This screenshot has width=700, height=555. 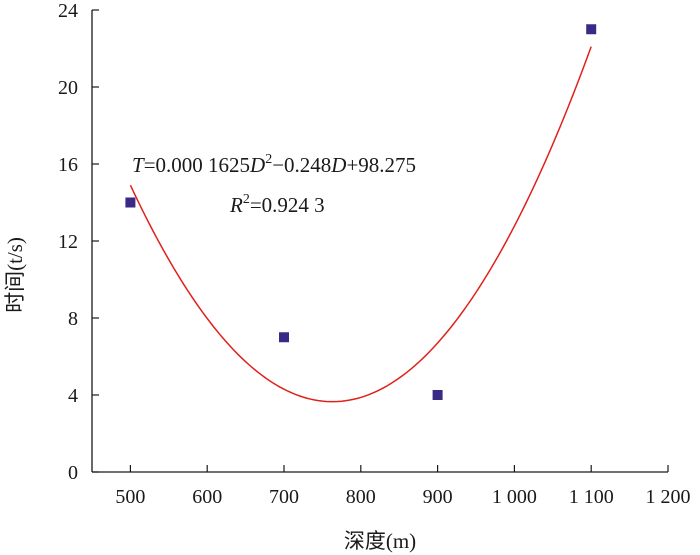 I want to click on y-axis-title: 时间(t/s), so click(x=15, y=275).